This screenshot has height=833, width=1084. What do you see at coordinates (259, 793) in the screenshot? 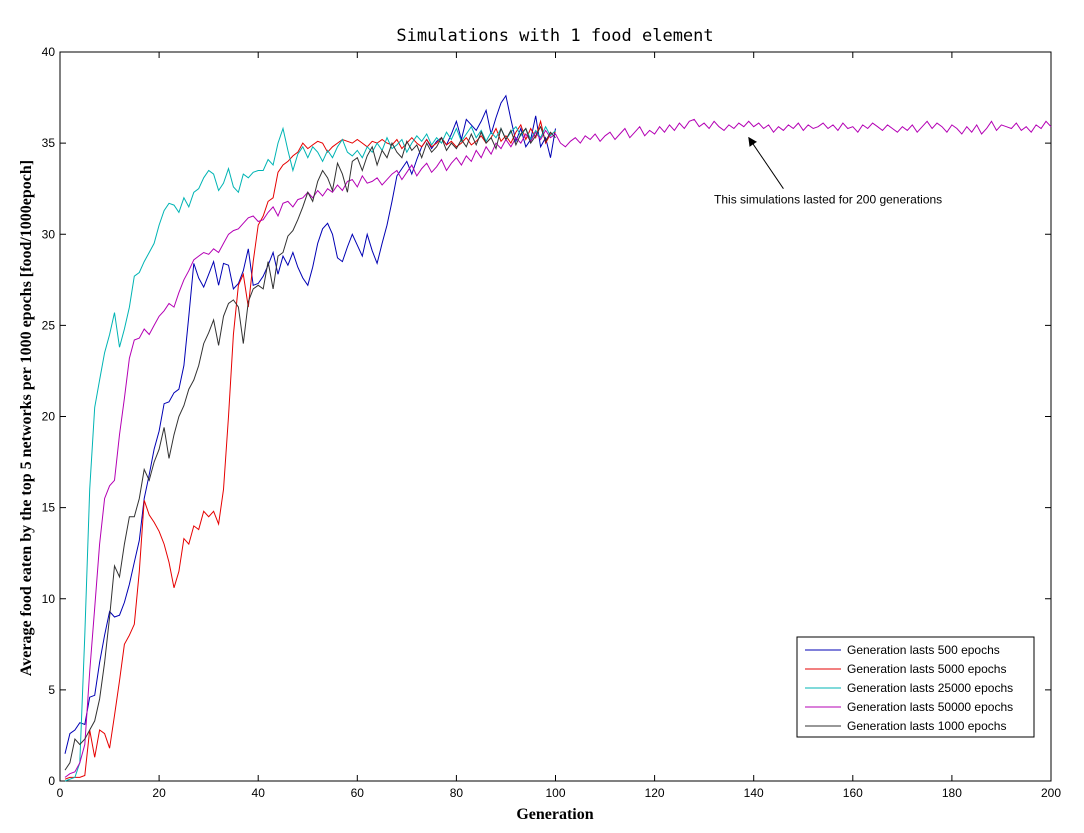
I see `x-tick-label: 40` at bounding box center [259, 793].